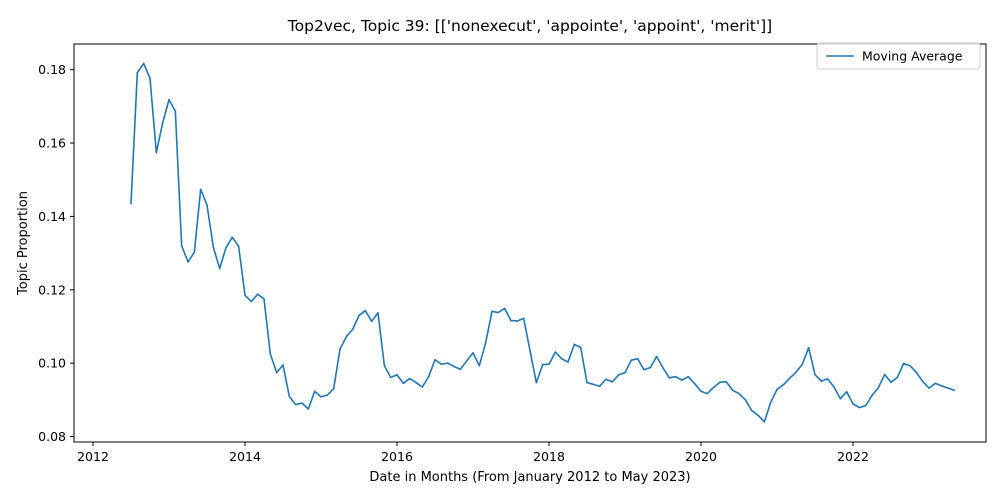 The width and height of the screenshot is (1000, 500). Describe the element at coordinates (473, 453) in the screenshot. I see `x-axis: 2012 2014 2016 2018 2020 2022` at that location.